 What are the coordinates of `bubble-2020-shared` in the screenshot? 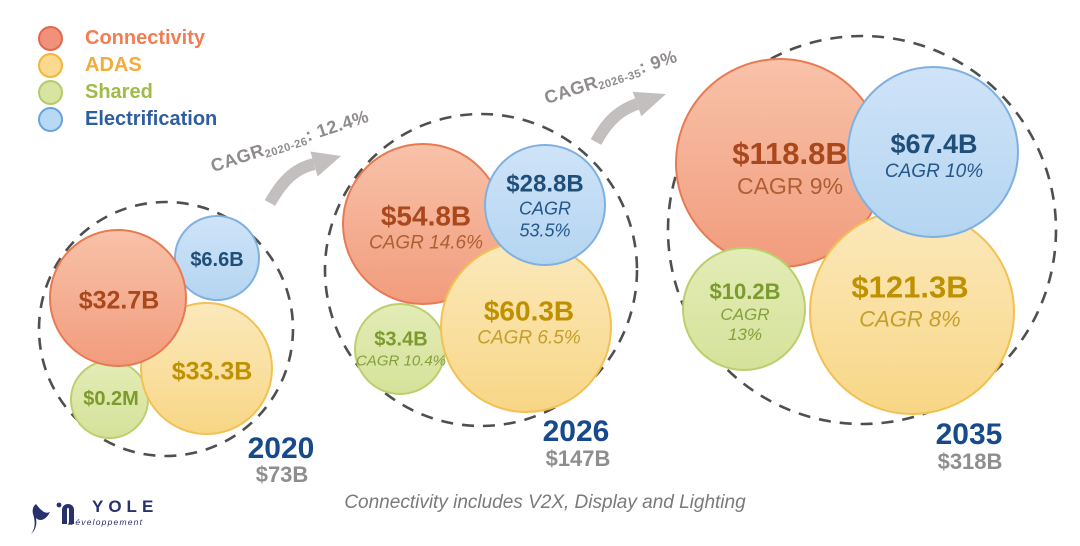 It's located at (109, 399).